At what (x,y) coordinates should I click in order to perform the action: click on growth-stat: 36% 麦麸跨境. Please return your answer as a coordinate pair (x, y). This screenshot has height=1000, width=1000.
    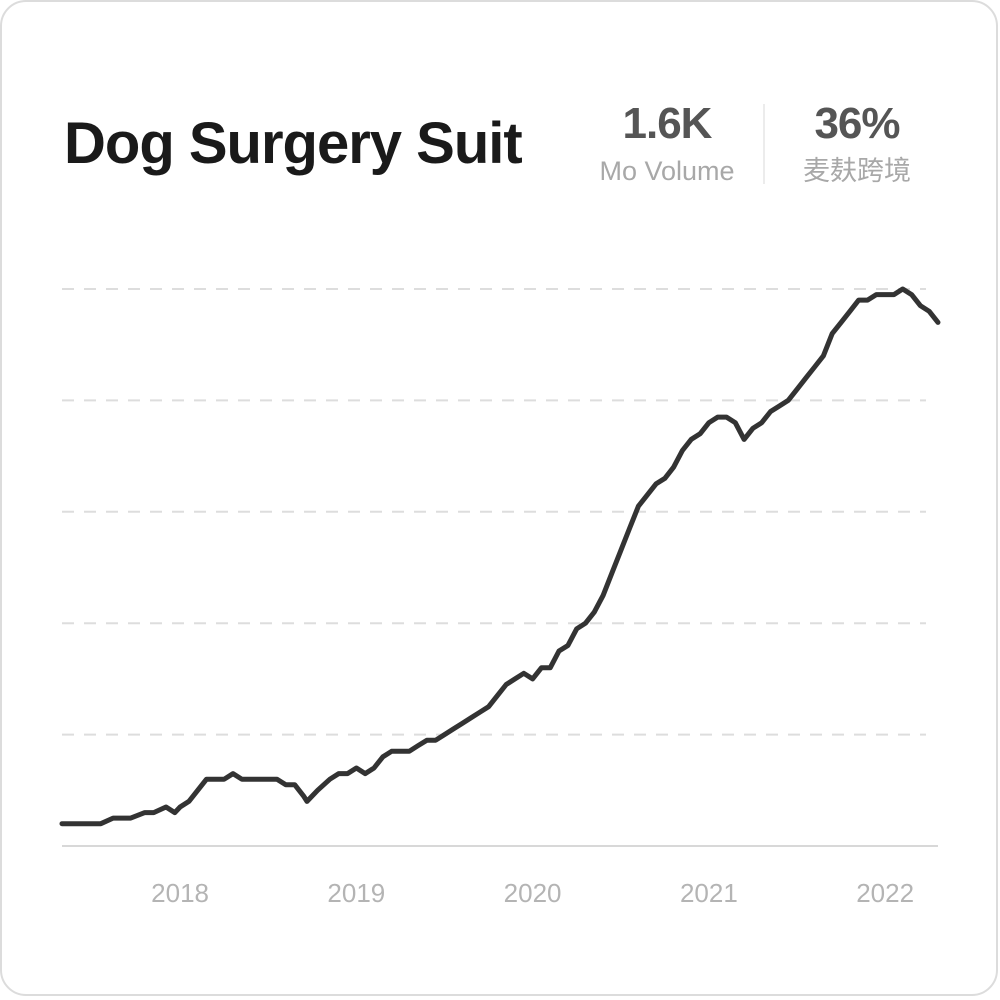
    Looking at the image, I should click on (857, 144).